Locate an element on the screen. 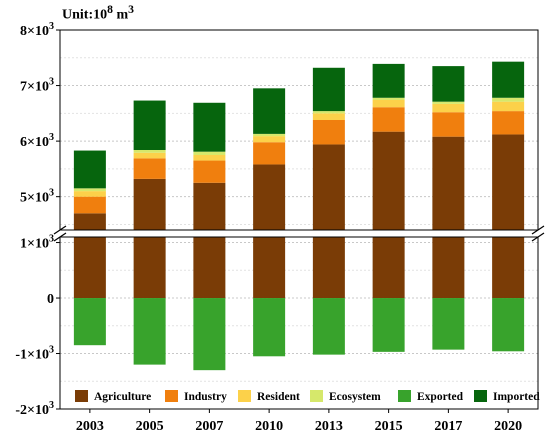 This screenshot has width=550, height=441. x-tick-label: 2020 is located at coordinates (508, 426).